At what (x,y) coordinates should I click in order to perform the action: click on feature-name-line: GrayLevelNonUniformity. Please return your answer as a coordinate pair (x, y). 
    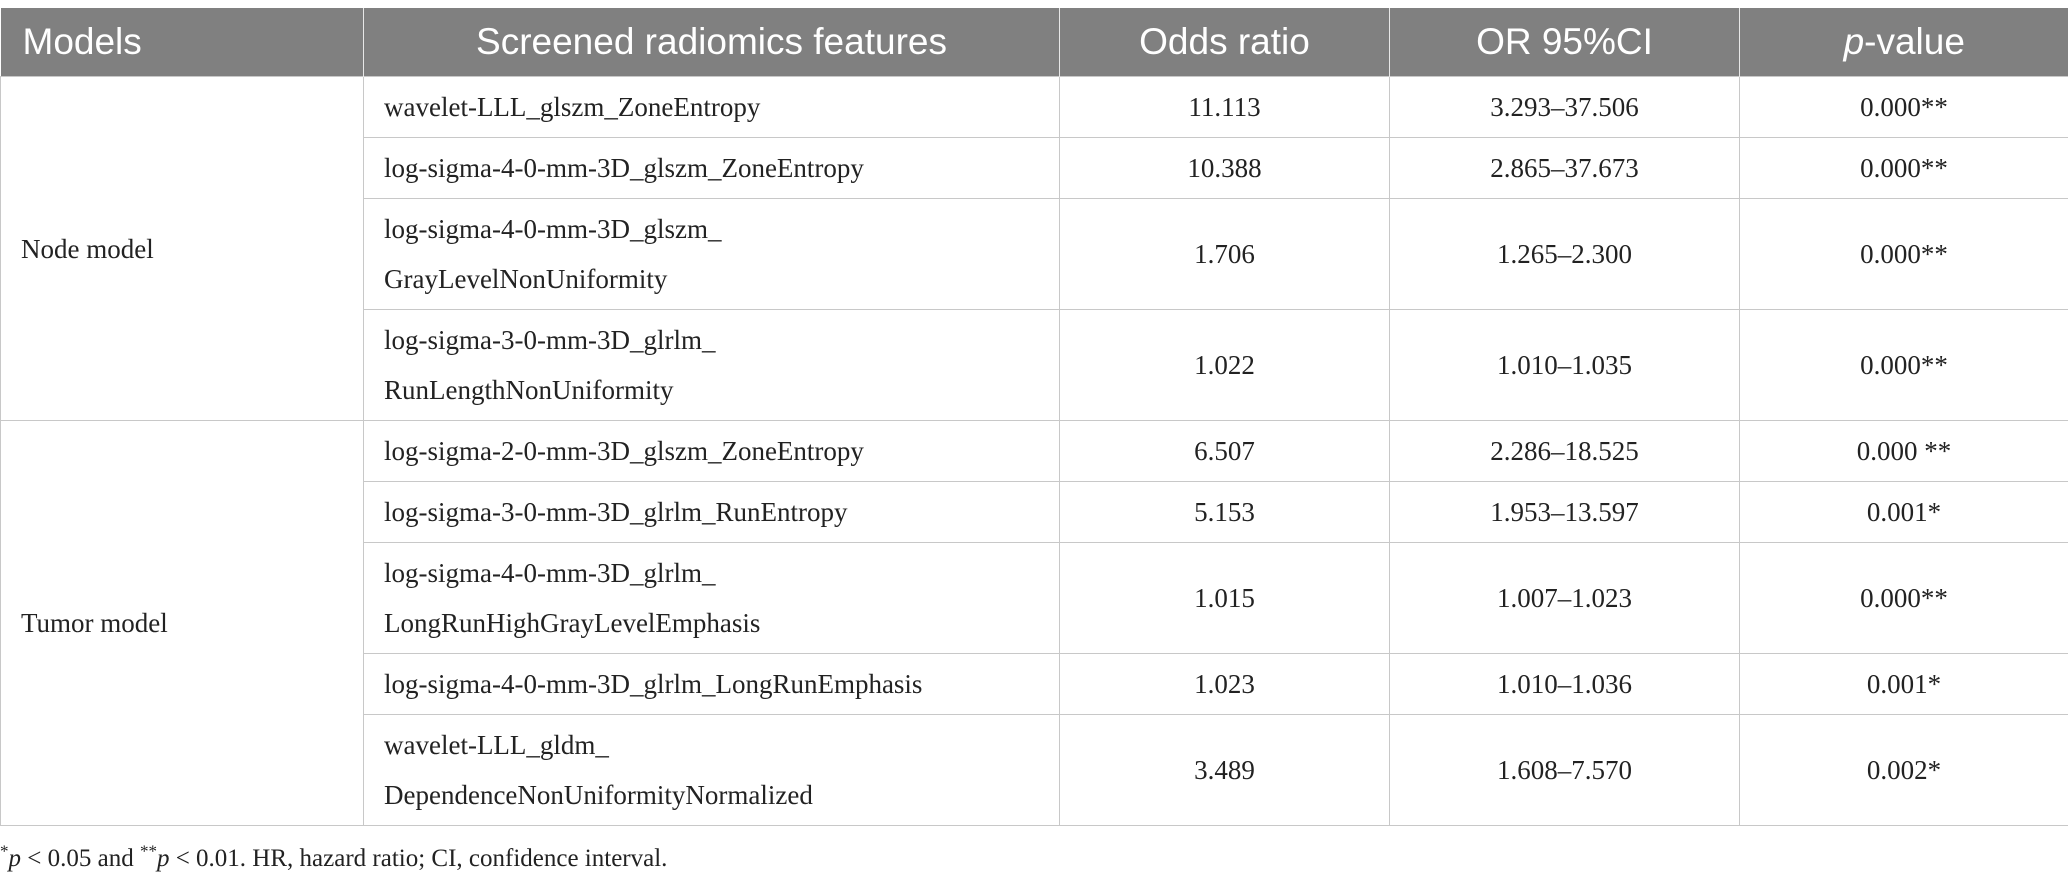
    Looking at the image, I should click on (526, 279).